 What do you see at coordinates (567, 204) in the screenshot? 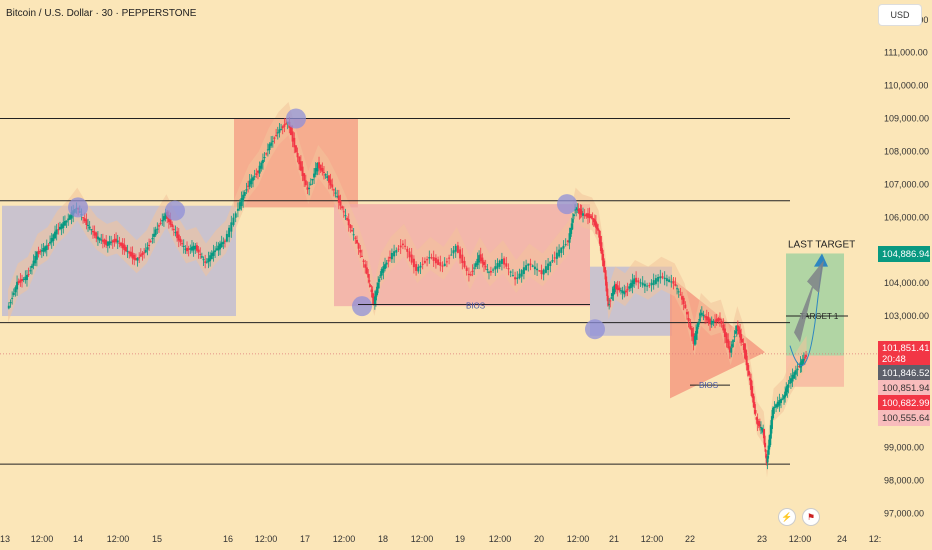
I see `highlight-circle` at bounding box center [567, 204].